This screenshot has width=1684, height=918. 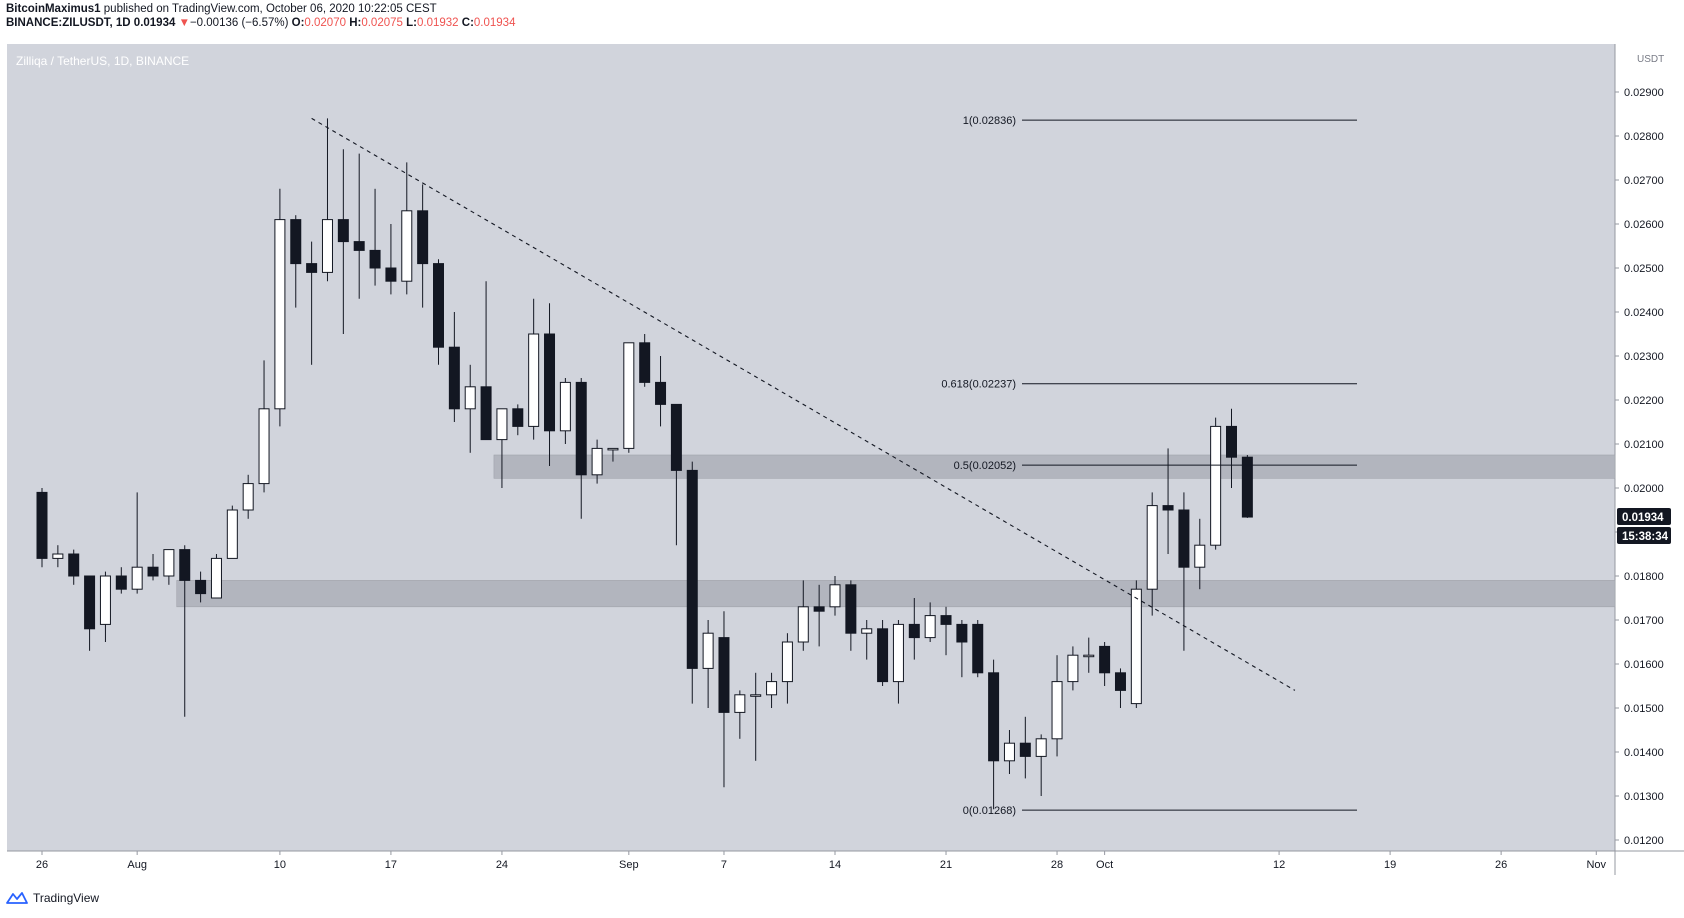 I want to click on countdown-badge-group: 15:38:34, so click(x=1644, y=536).